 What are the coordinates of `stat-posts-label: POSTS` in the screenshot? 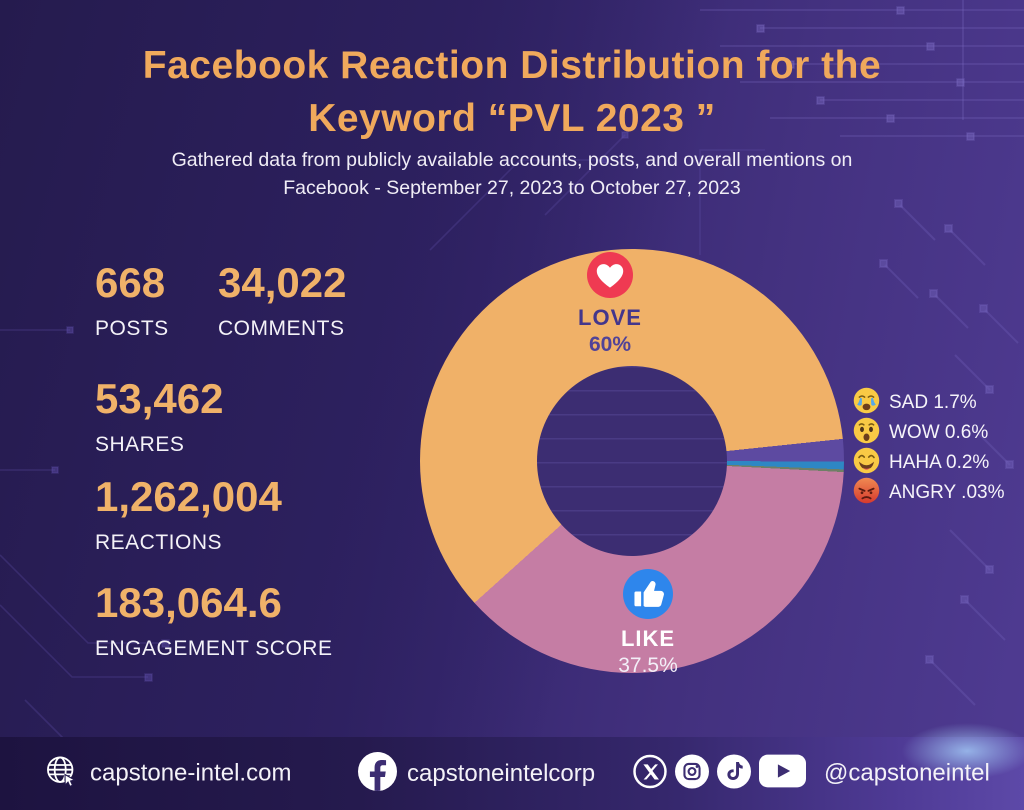 It's located at (132, 328).